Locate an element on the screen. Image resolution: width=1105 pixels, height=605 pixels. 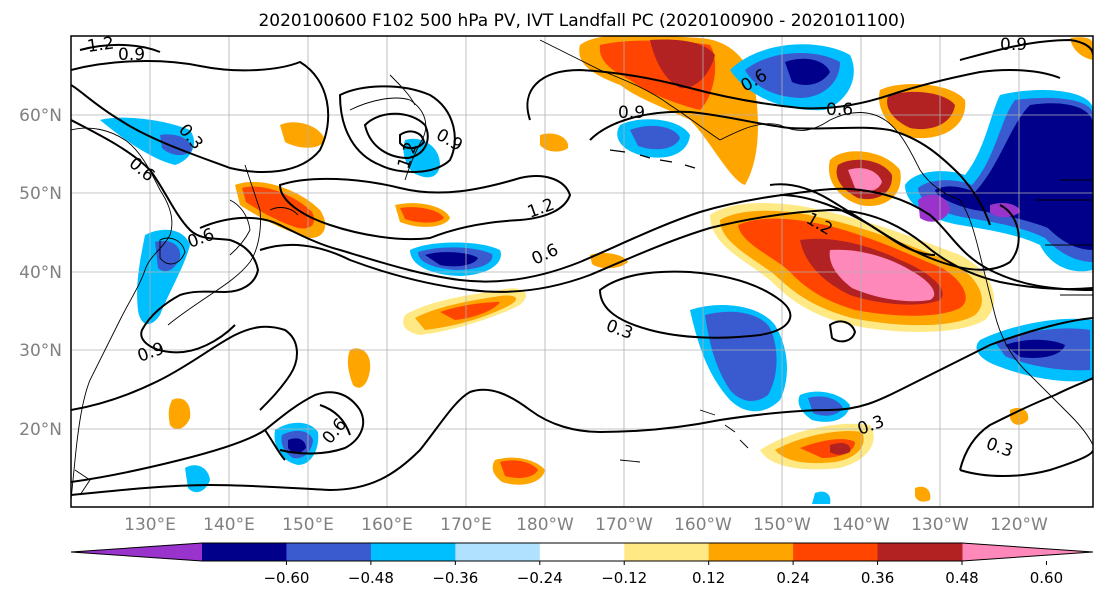
contour-label: 1.2 is located at coordinates (101, 45).